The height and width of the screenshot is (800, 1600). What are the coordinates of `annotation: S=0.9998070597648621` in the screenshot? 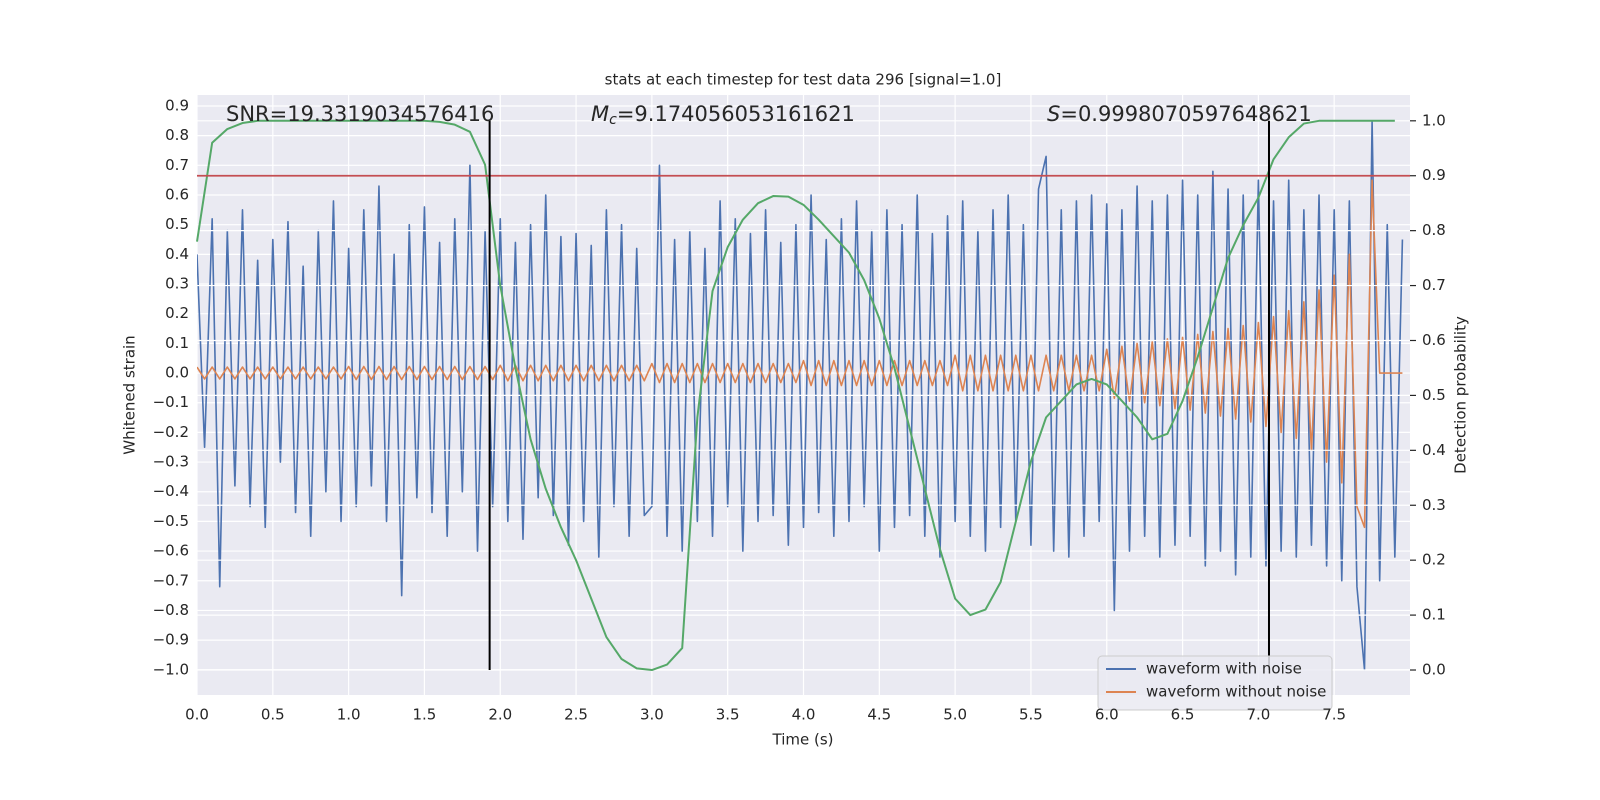 It's located at (1179, 114).